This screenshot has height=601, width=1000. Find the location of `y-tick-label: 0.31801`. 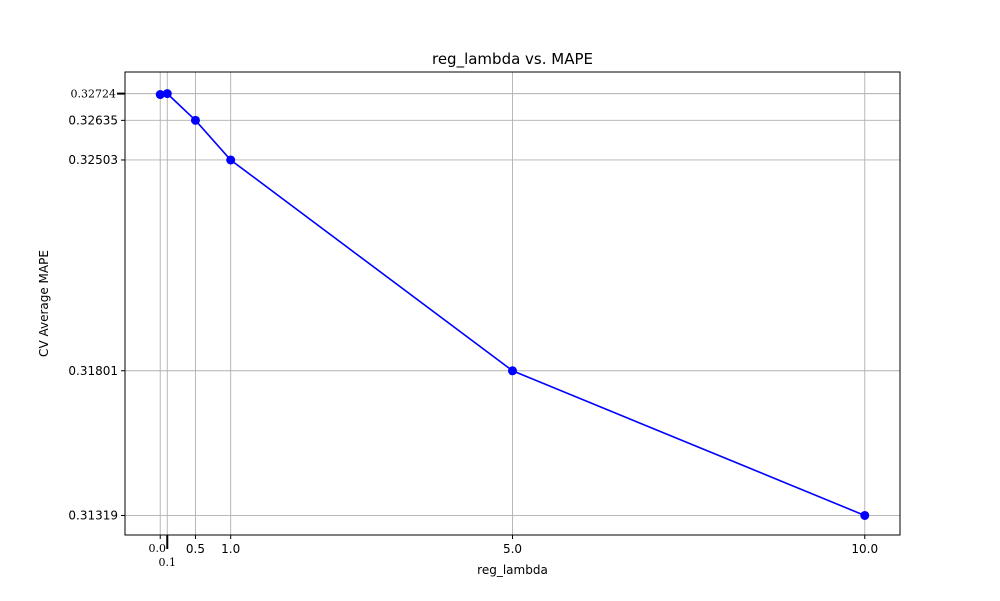

y-tick-label: 0.31801 is located at coordinates (93, 371).